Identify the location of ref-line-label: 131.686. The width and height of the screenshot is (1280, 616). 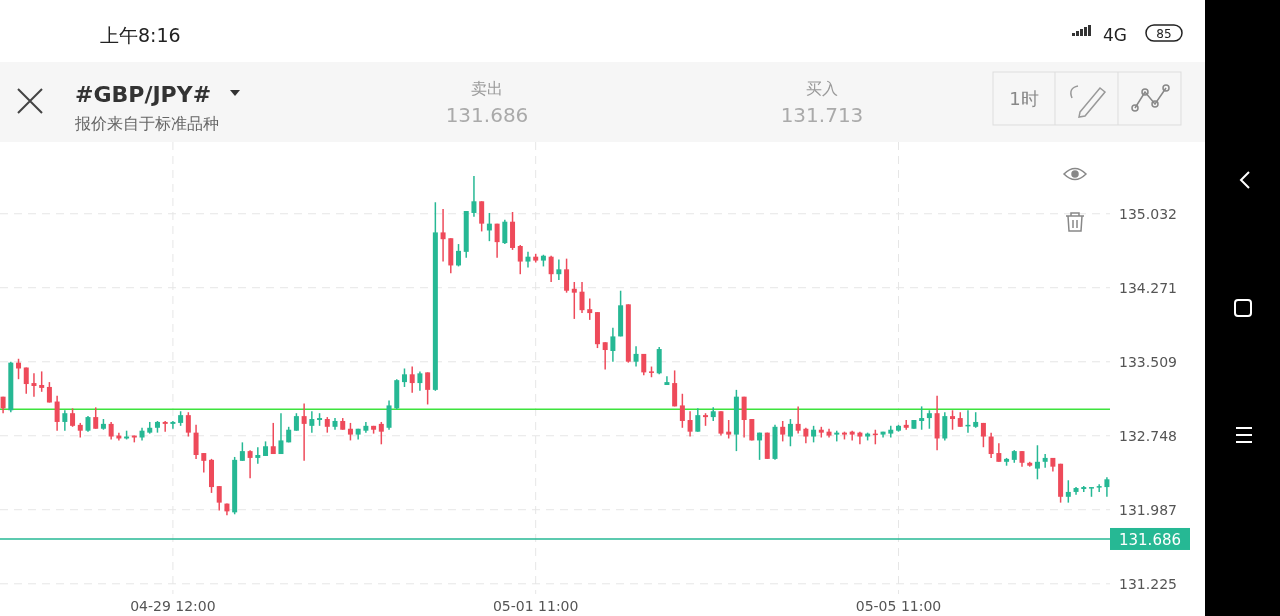
(1150, 539).